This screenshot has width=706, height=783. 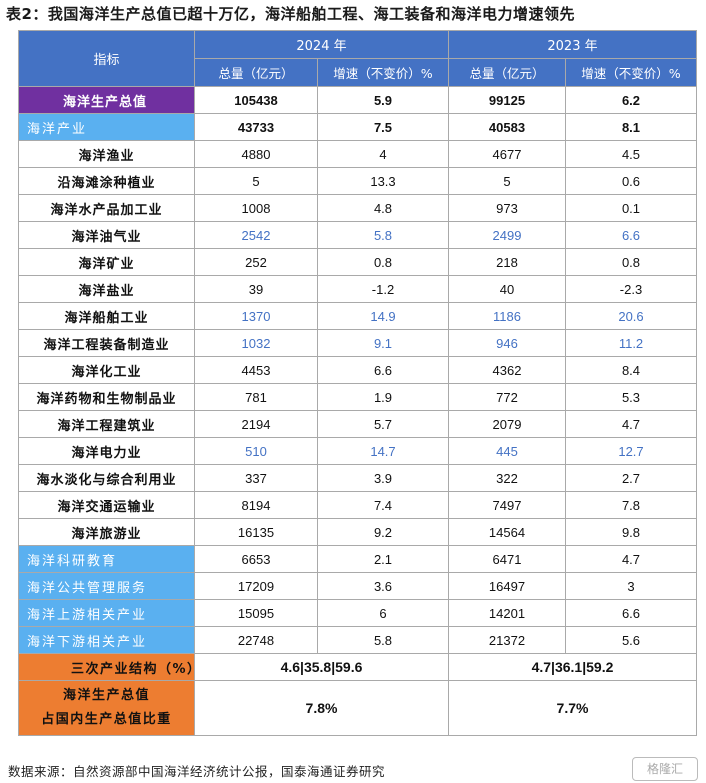 What do you see at coordinates (507, 235) in the screenshot?
I see `total-2023: 2499` at bounding box center [507, 235].